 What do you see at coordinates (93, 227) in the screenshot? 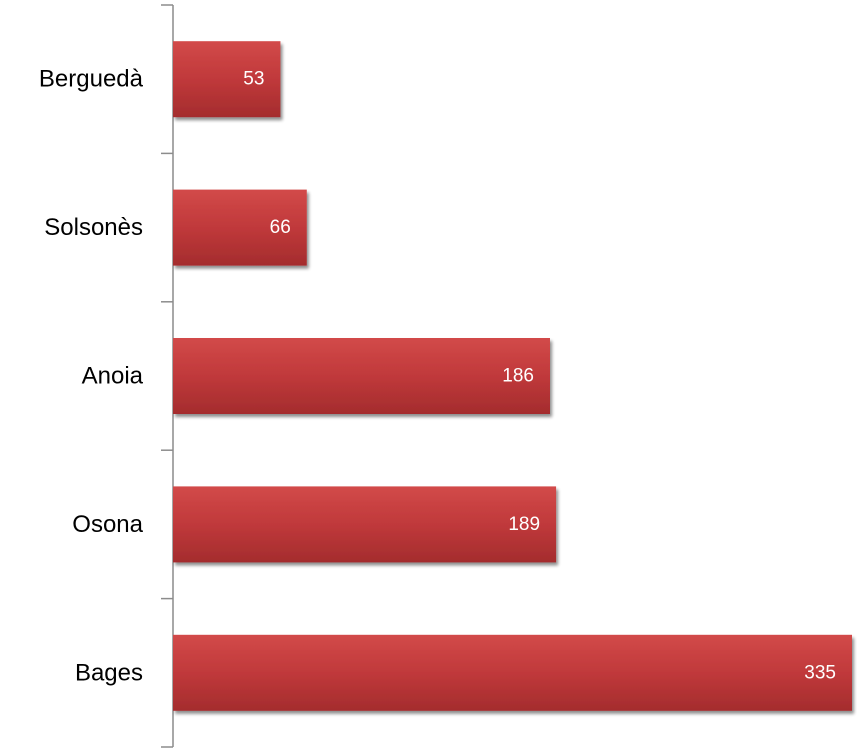
I see `category-label: Solsonès` at bounding box center [93, 227].